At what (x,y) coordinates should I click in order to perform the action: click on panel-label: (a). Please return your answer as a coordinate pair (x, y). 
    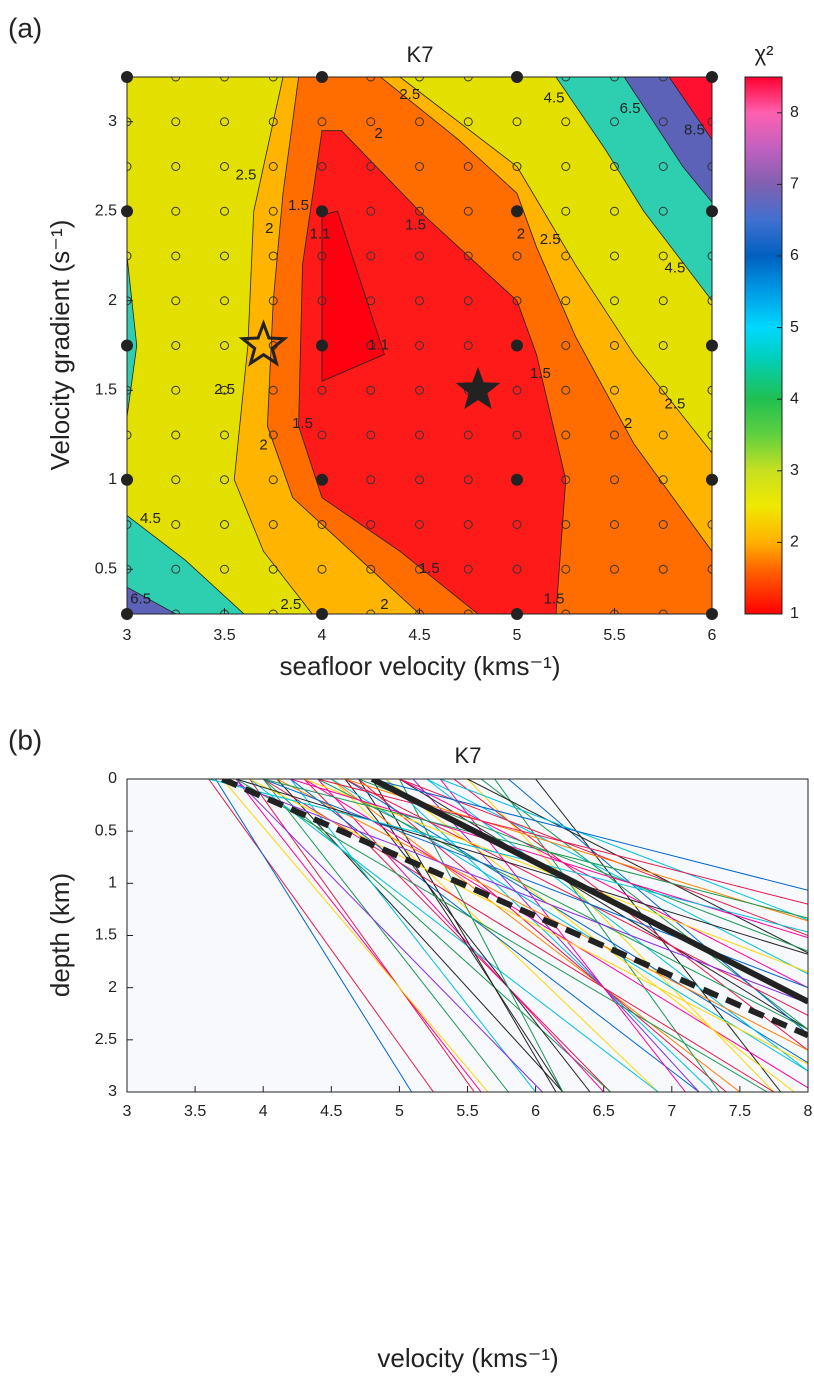
    Looking at the image, I should click on (25, 27).